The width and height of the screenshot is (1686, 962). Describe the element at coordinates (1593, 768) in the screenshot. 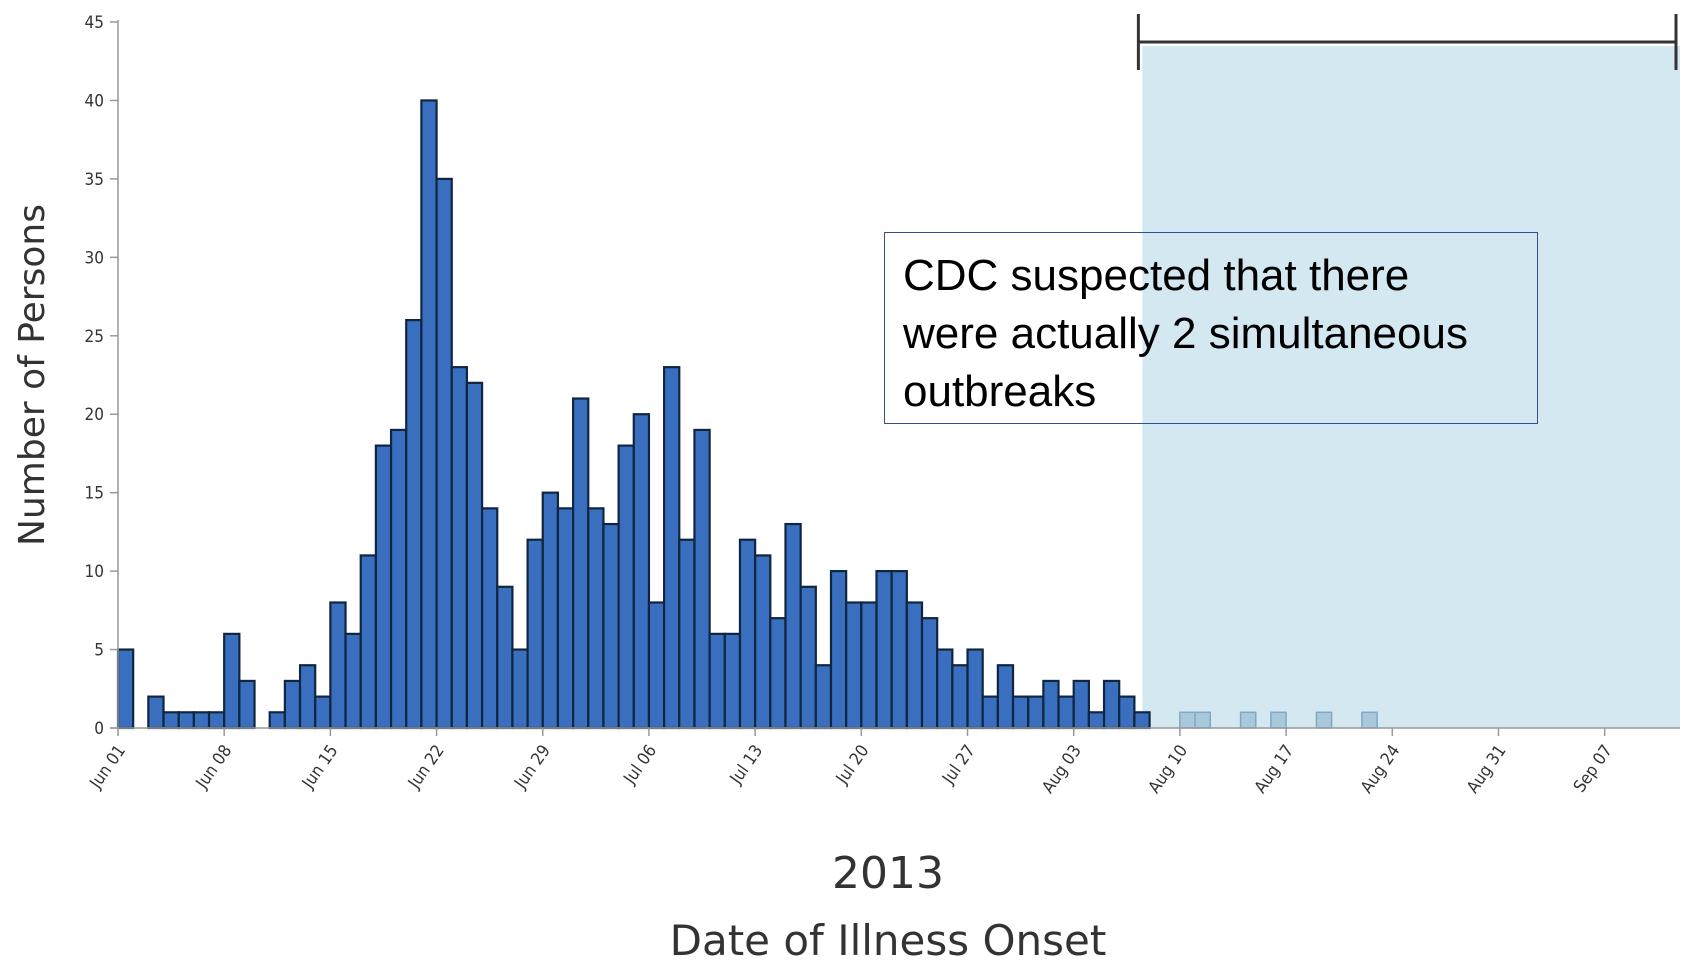

I see `x-tick-label: Sep 07` at that location.